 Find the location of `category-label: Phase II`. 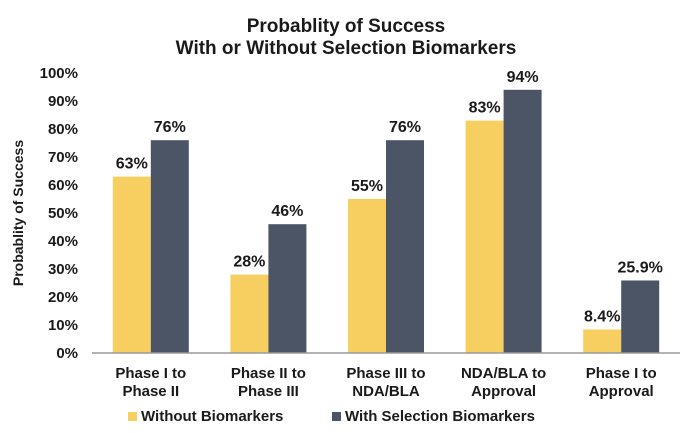

category-label: Phase II is located at coordinates (150, 391).